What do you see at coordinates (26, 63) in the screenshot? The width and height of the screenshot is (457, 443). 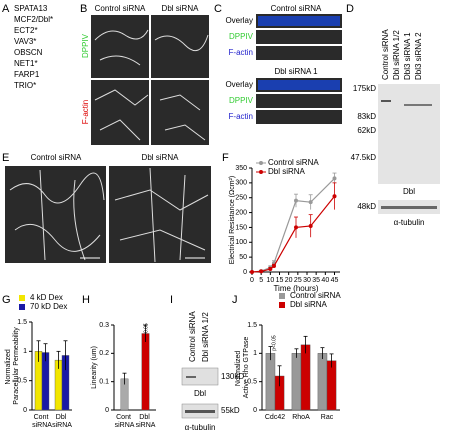 I see `gene: NET1*` at bounding box center [26, 63].